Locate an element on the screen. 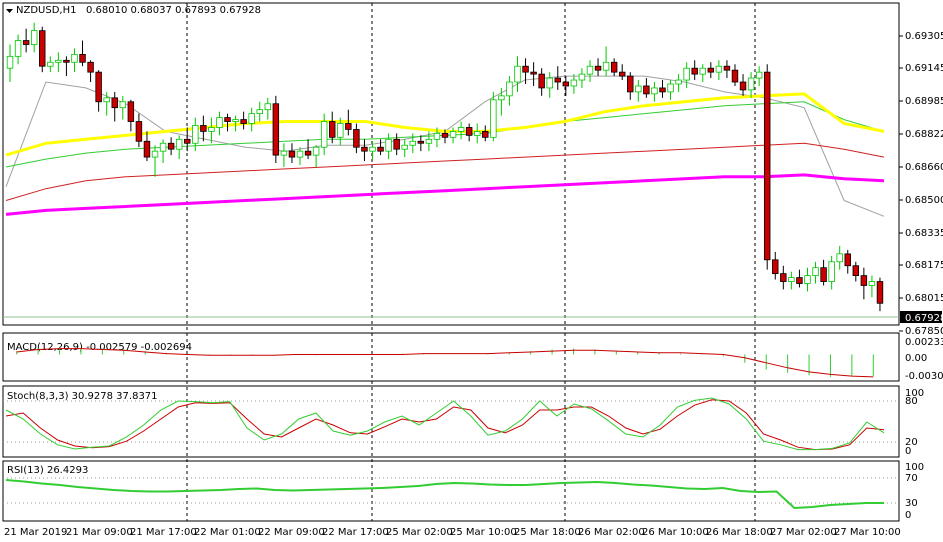  dropdown-arrow-icon is located at coordinates (9, 11).